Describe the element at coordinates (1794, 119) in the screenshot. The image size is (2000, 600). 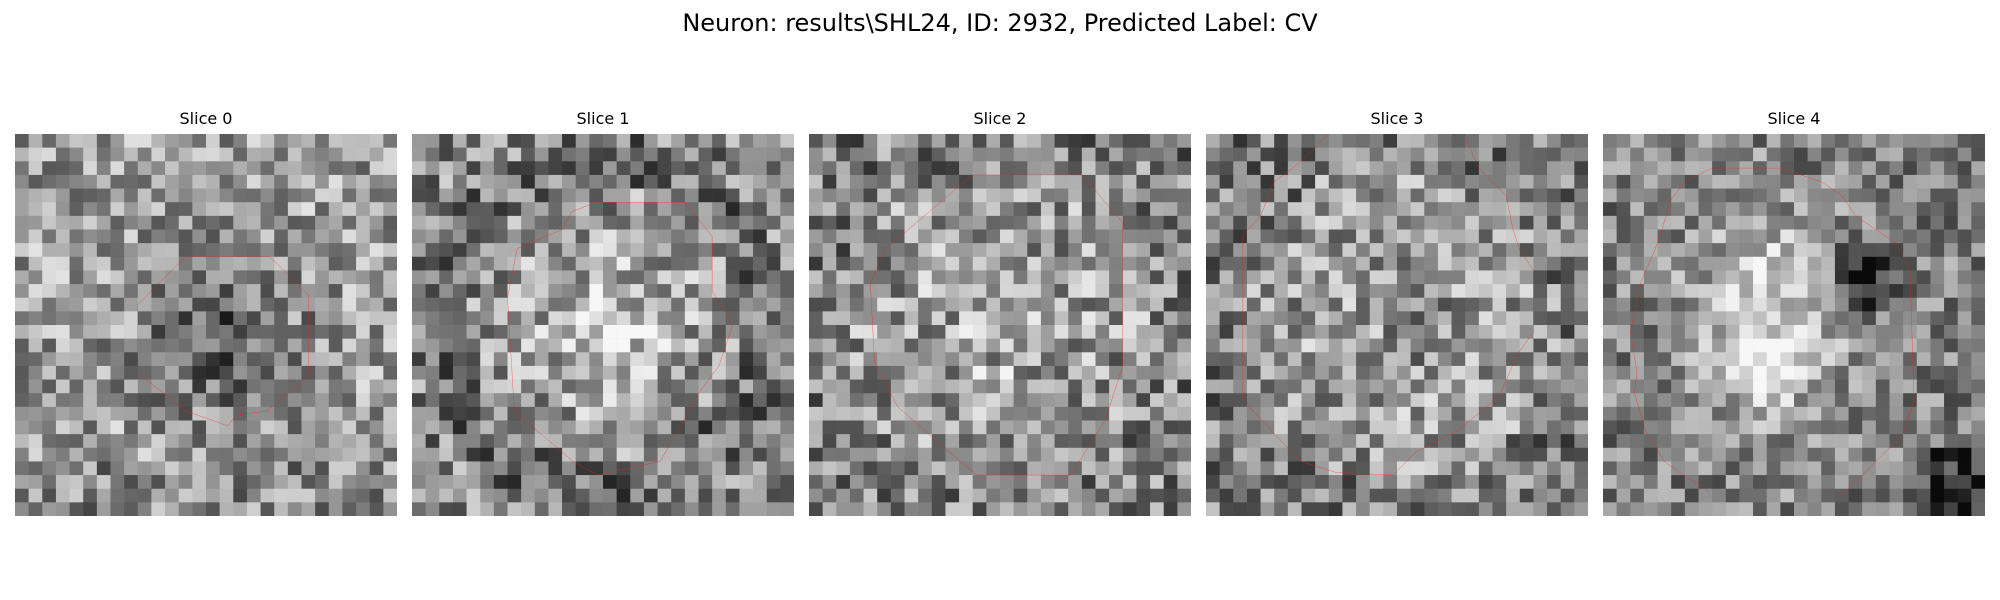
I see `slice-title-4: Slice 4` at that location.